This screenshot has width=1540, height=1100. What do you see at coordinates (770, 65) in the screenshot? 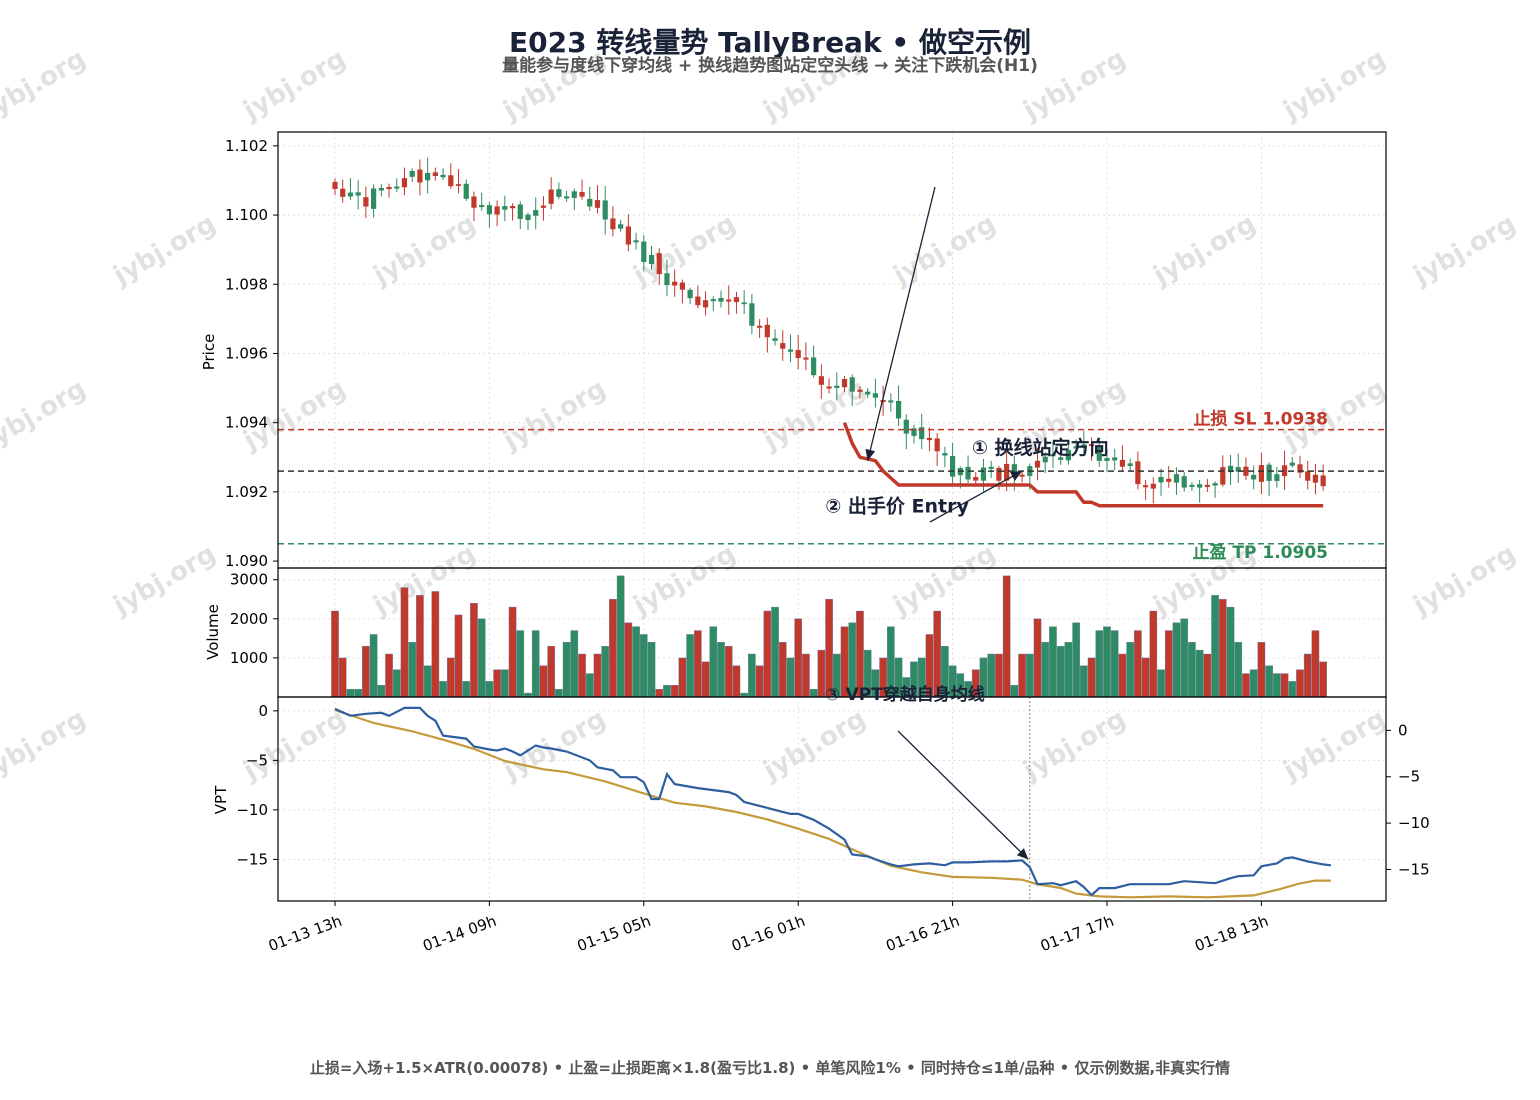
I see `chart-subtitle: 量能参与度线下穿均线 + 换线趋势图站定空头线 → 关注下跌机会(H1)` at bounding box center [770, 65].